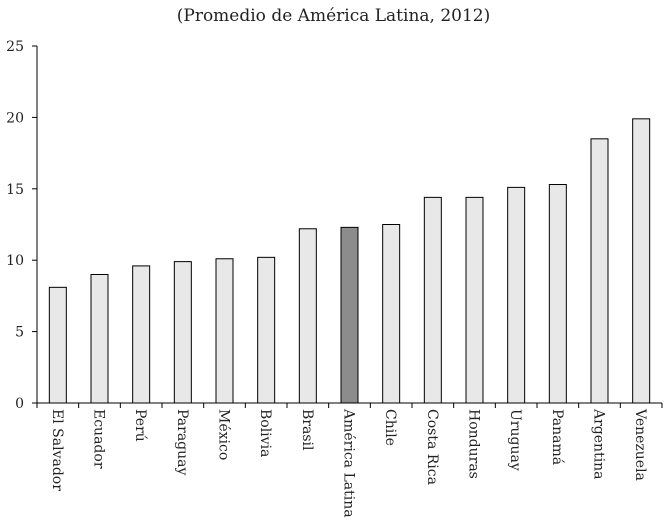 The image size is (667, 522). Describe the element at coordinates (307, 430) in the screenshot. I see `x-tick-label: Brasil` at that location.